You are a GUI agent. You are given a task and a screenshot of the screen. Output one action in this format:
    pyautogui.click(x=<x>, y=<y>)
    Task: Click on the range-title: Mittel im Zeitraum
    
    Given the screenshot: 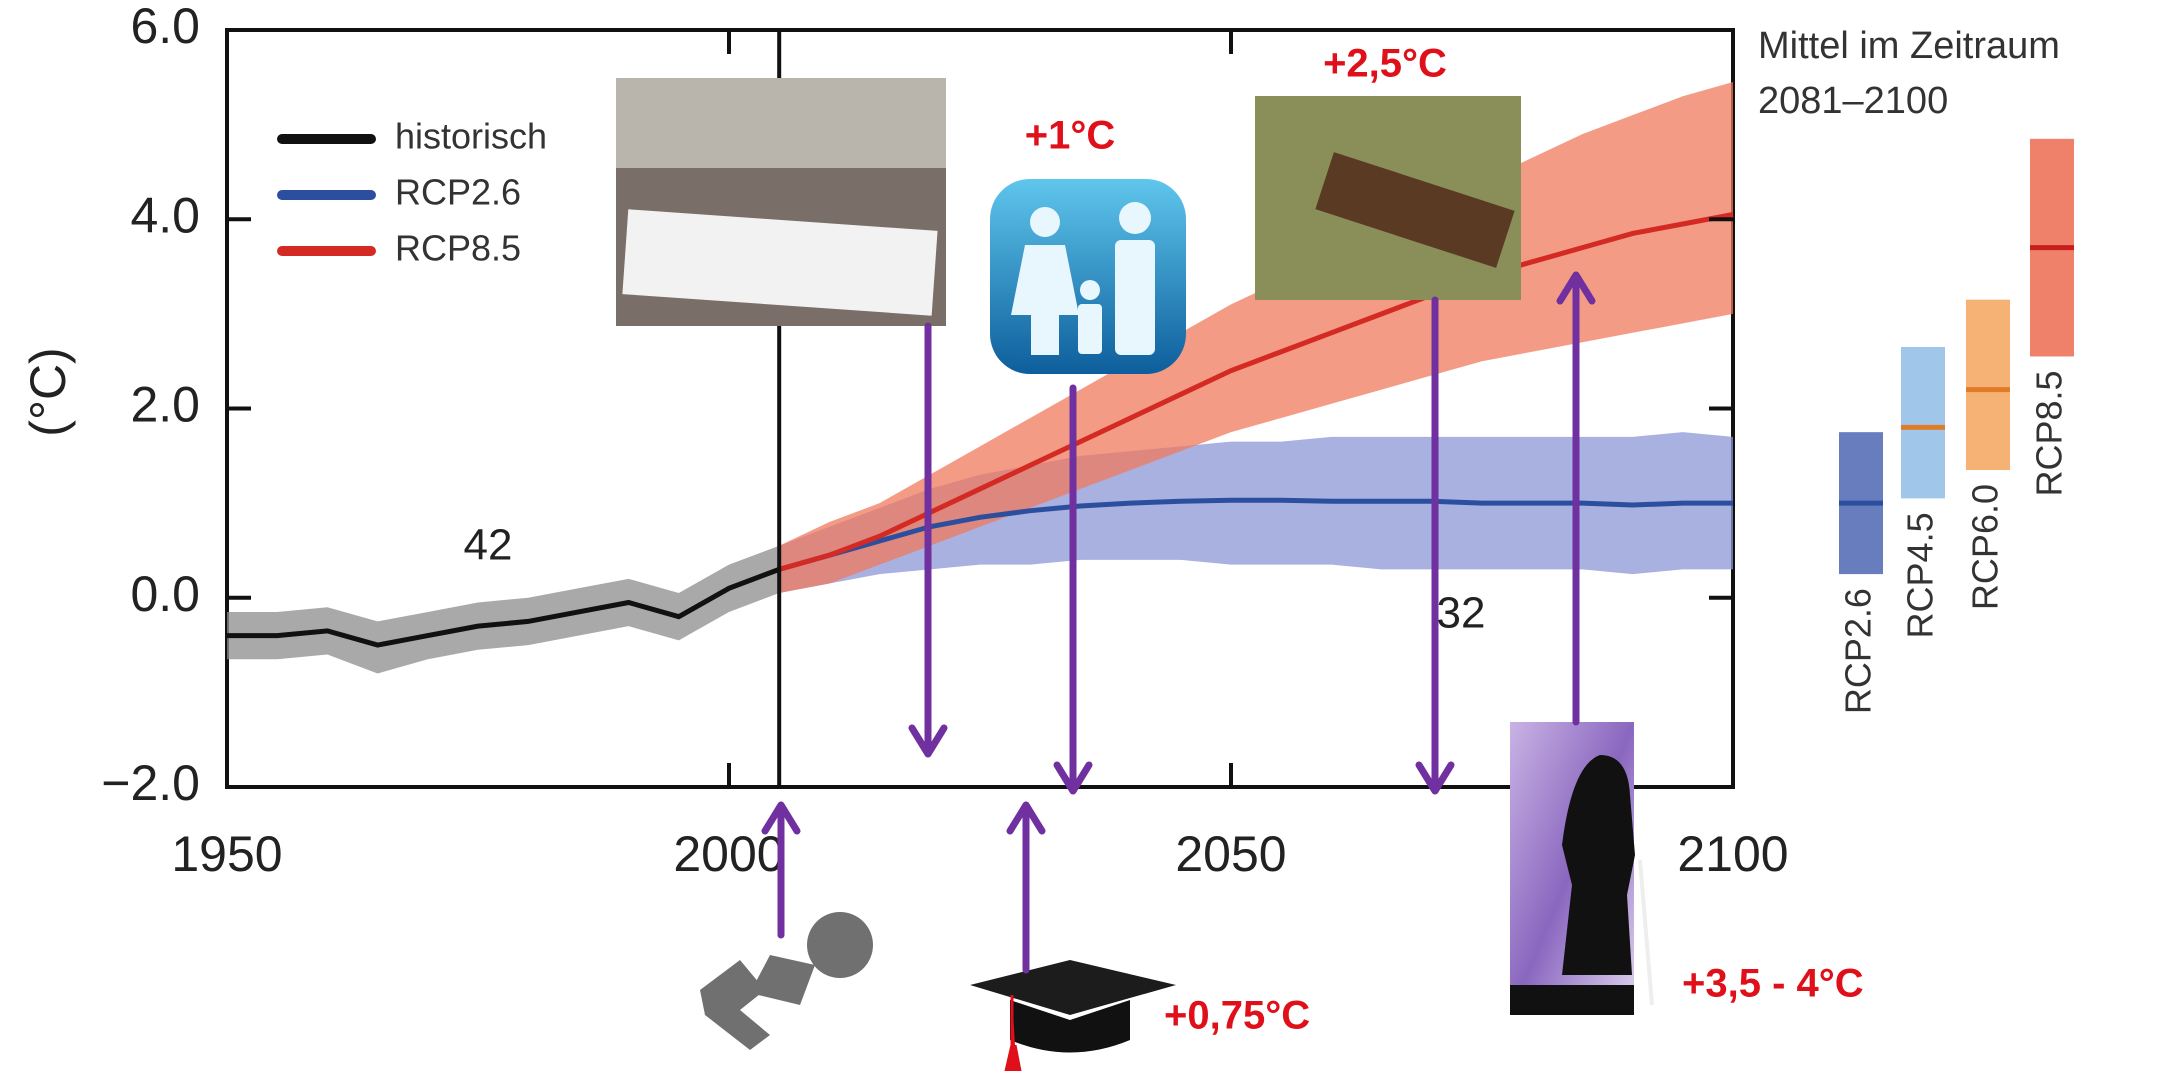 What is the action you would take?
    pyautogui.click(x=1909, y=46)
    